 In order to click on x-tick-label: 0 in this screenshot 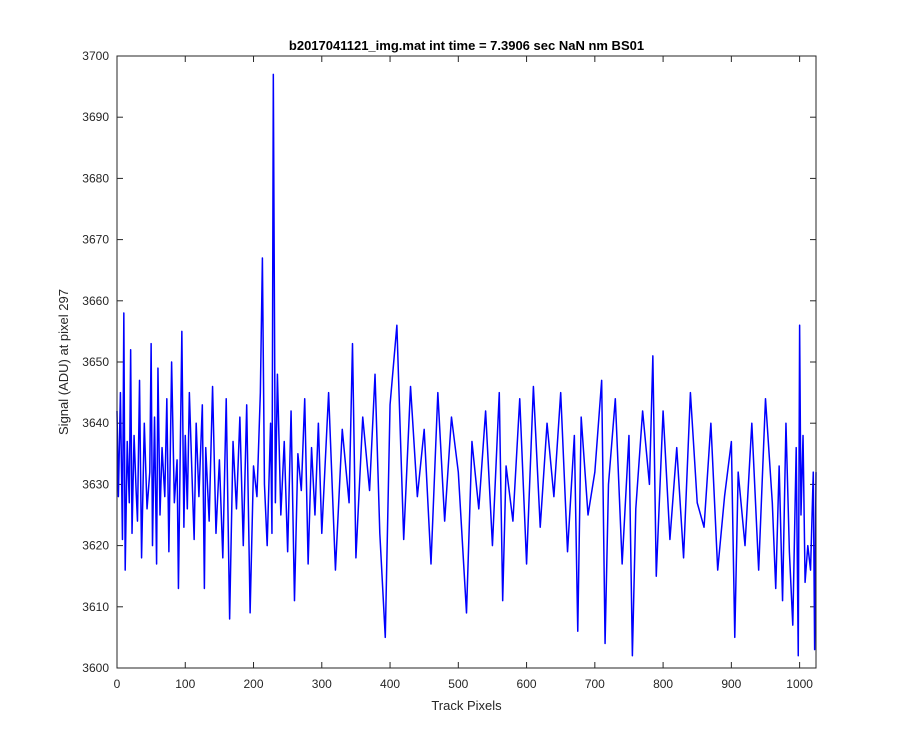, I will do `click(117, 684)`.